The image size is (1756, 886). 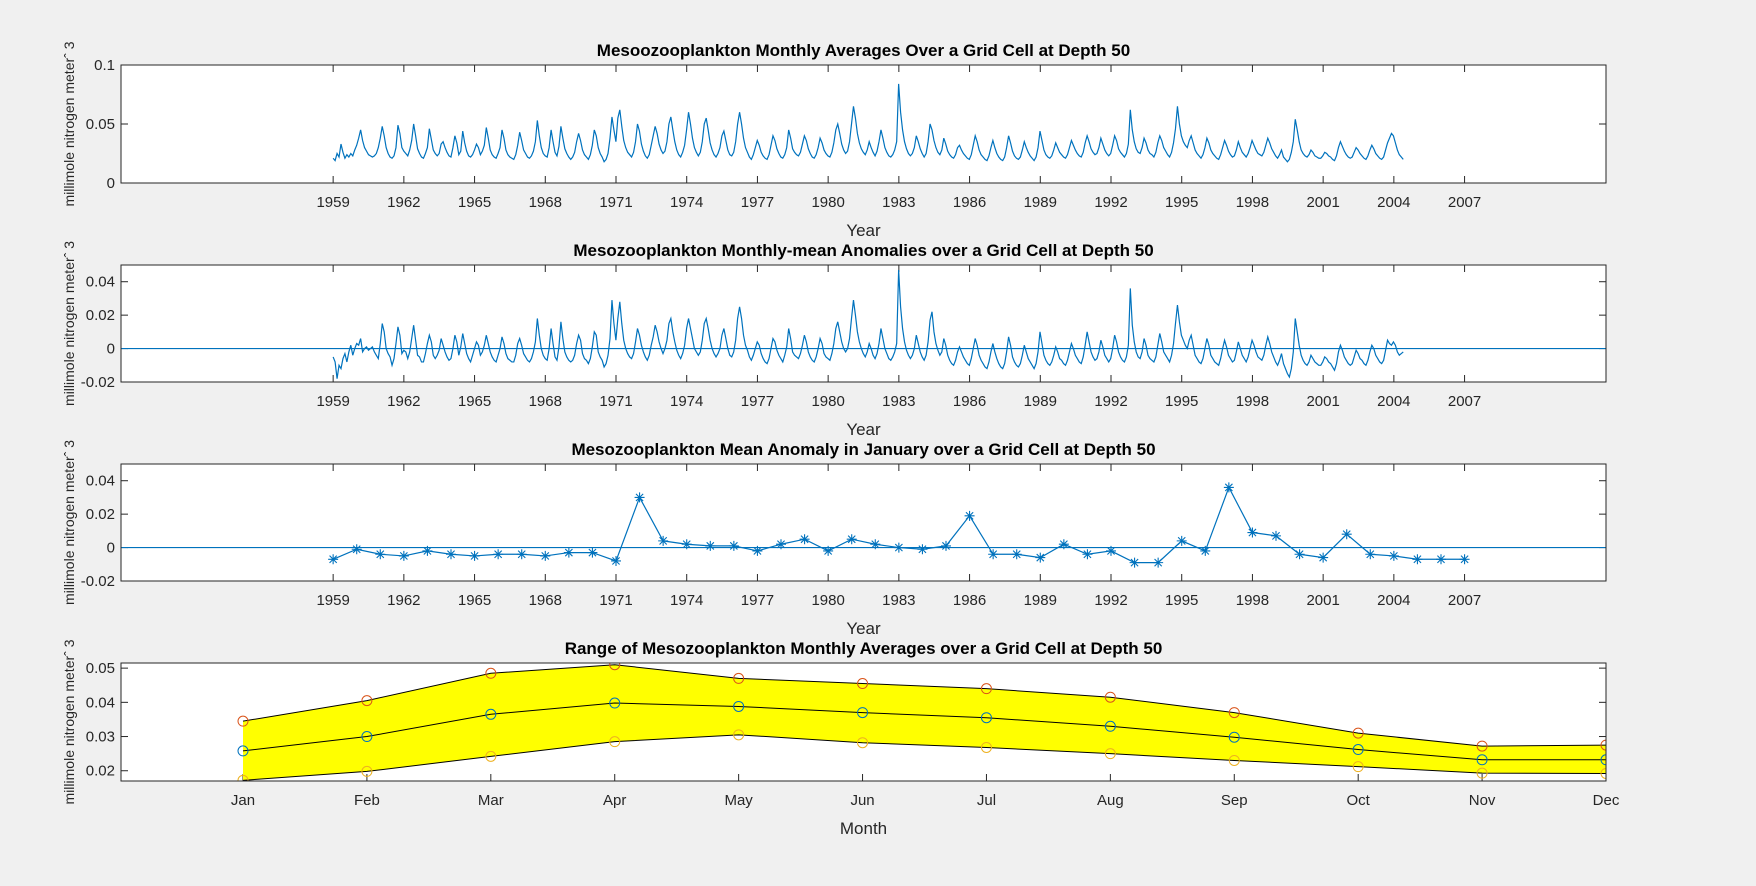 I want to click on y-tick-label: 0.03, so click(x=100, y=737).